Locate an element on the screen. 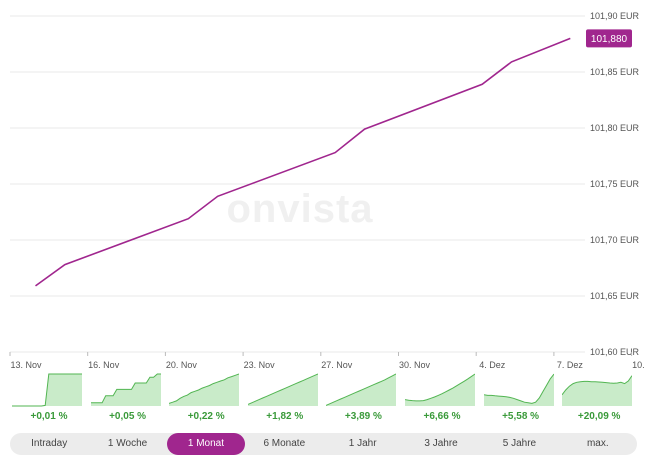  period-button: 1 Monat is located at coordinates (206, 444).